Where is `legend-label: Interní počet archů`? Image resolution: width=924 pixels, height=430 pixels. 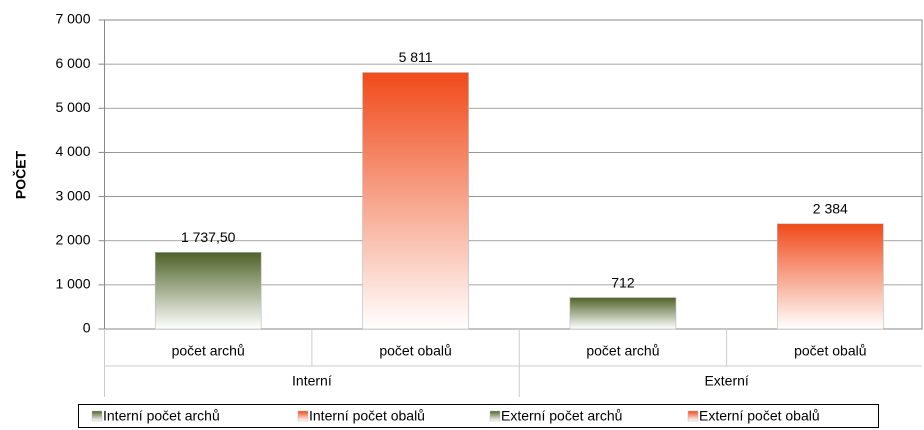
legend-label: Interní počet archů is located at coordinates (161, 416).